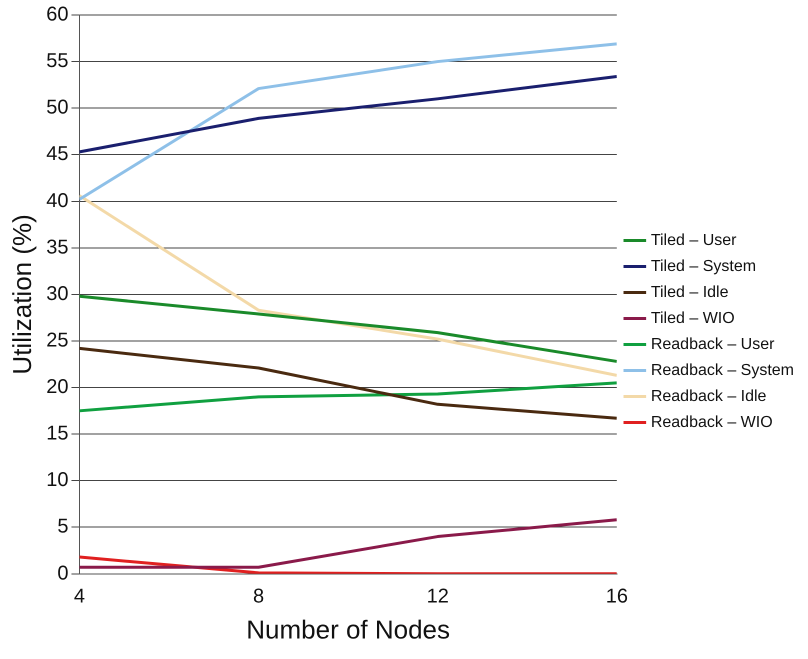 The image size is (808, 659). Describe the element at coordinates (617, 596) in the screenshot. I see `x-tick-label: 16` at that location.